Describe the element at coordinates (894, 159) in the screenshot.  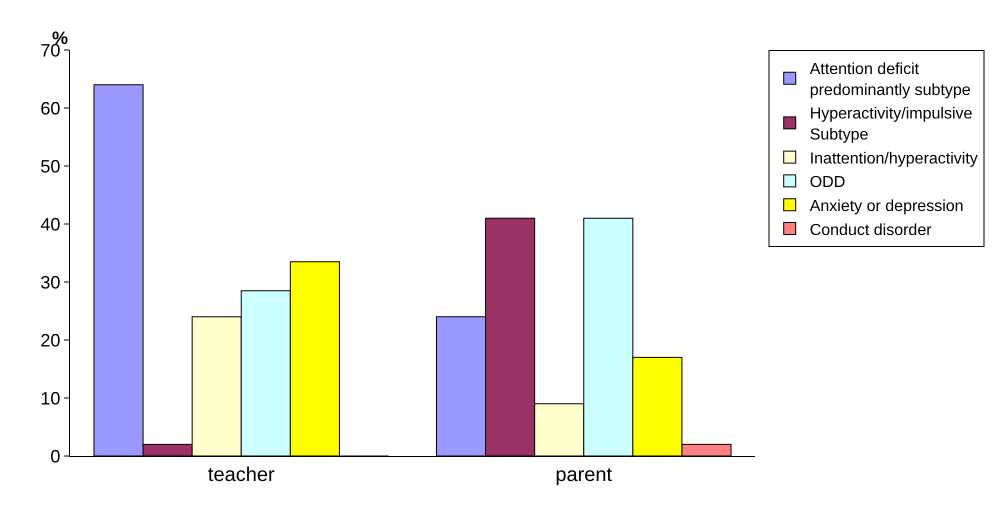
I see `legend-label: Inattention/hyperactivity` at that location.